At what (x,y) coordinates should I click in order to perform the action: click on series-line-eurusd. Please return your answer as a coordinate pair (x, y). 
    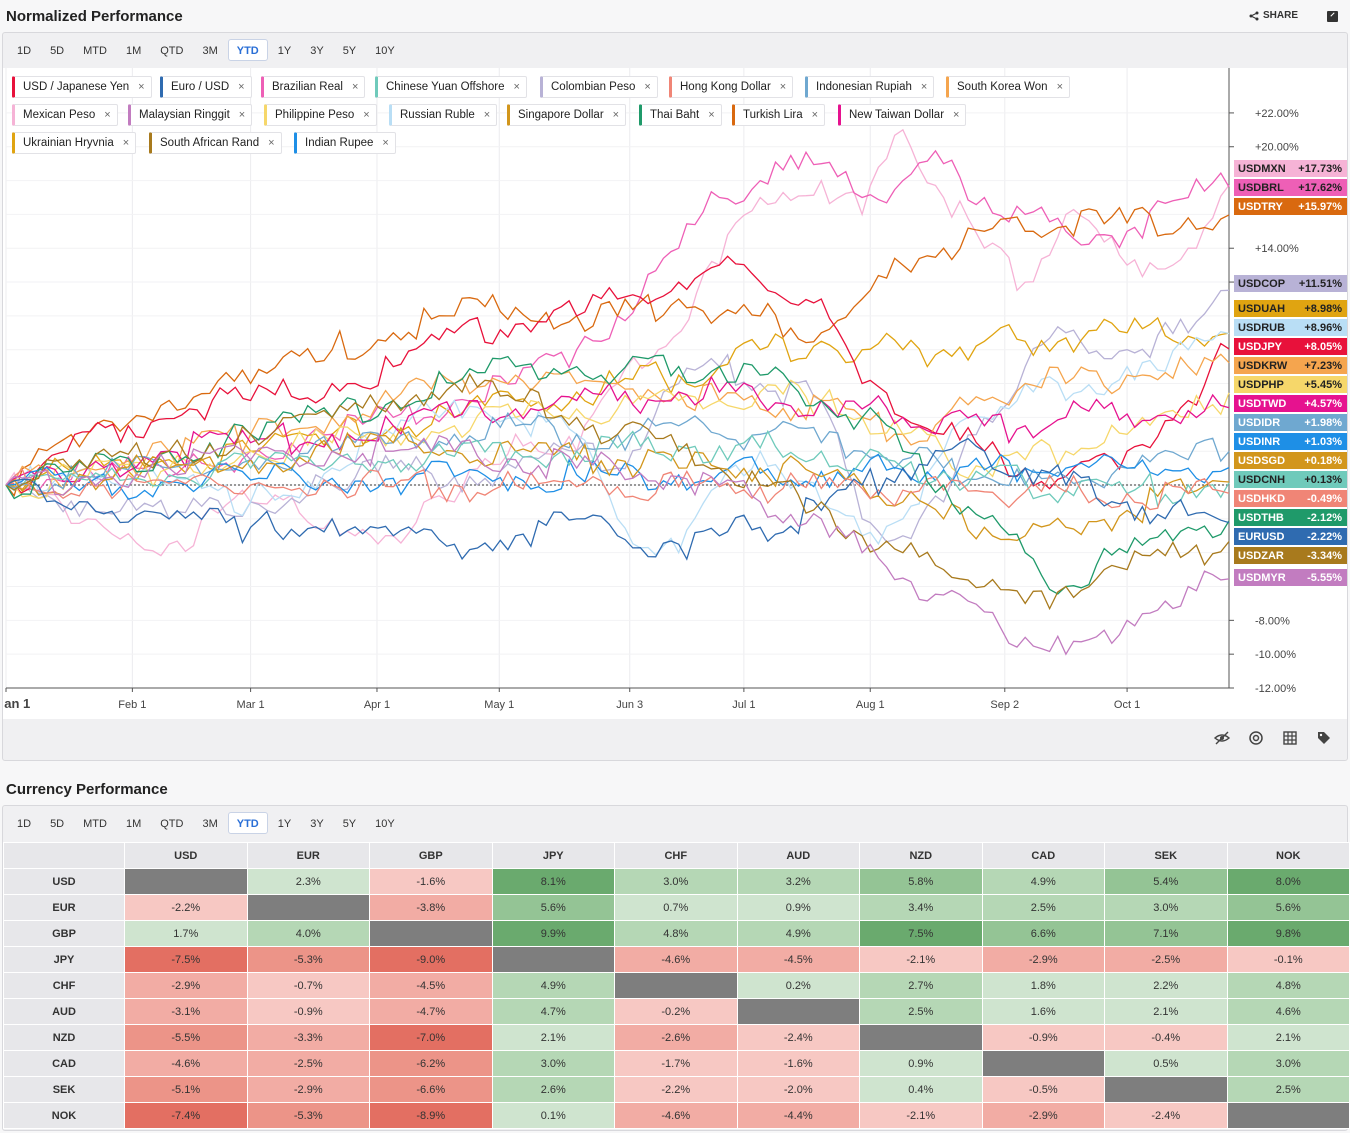
    Looking at the image, I should click on (617, 499).